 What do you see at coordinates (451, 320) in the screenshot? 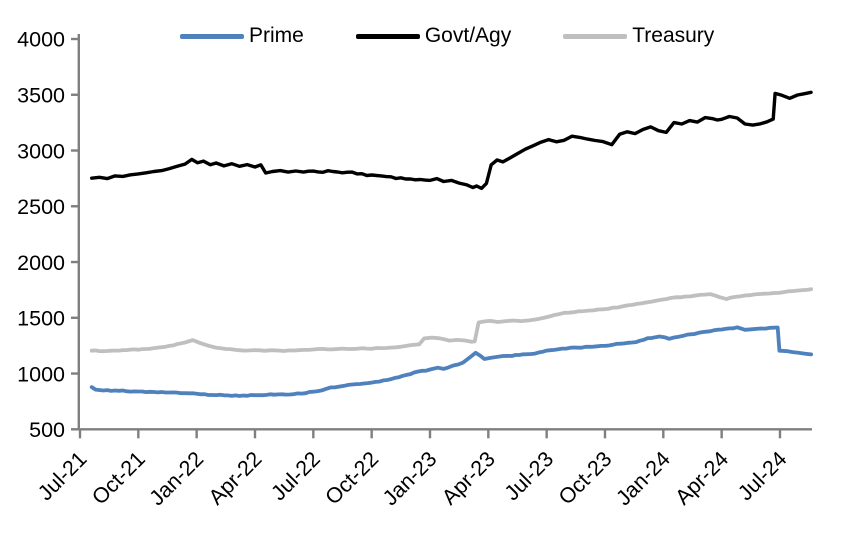
I see `series-line-treasury` at bounding box center [451, 320].